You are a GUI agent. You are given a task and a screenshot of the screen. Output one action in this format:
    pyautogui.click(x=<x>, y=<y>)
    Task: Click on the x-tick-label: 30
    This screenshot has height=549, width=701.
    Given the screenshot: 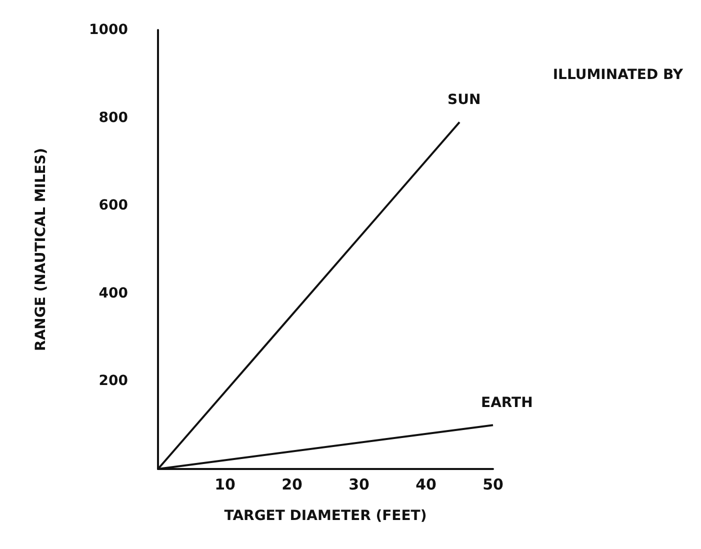 What is the action you would take?
    pyautogui.click(x=359, y=485)
    